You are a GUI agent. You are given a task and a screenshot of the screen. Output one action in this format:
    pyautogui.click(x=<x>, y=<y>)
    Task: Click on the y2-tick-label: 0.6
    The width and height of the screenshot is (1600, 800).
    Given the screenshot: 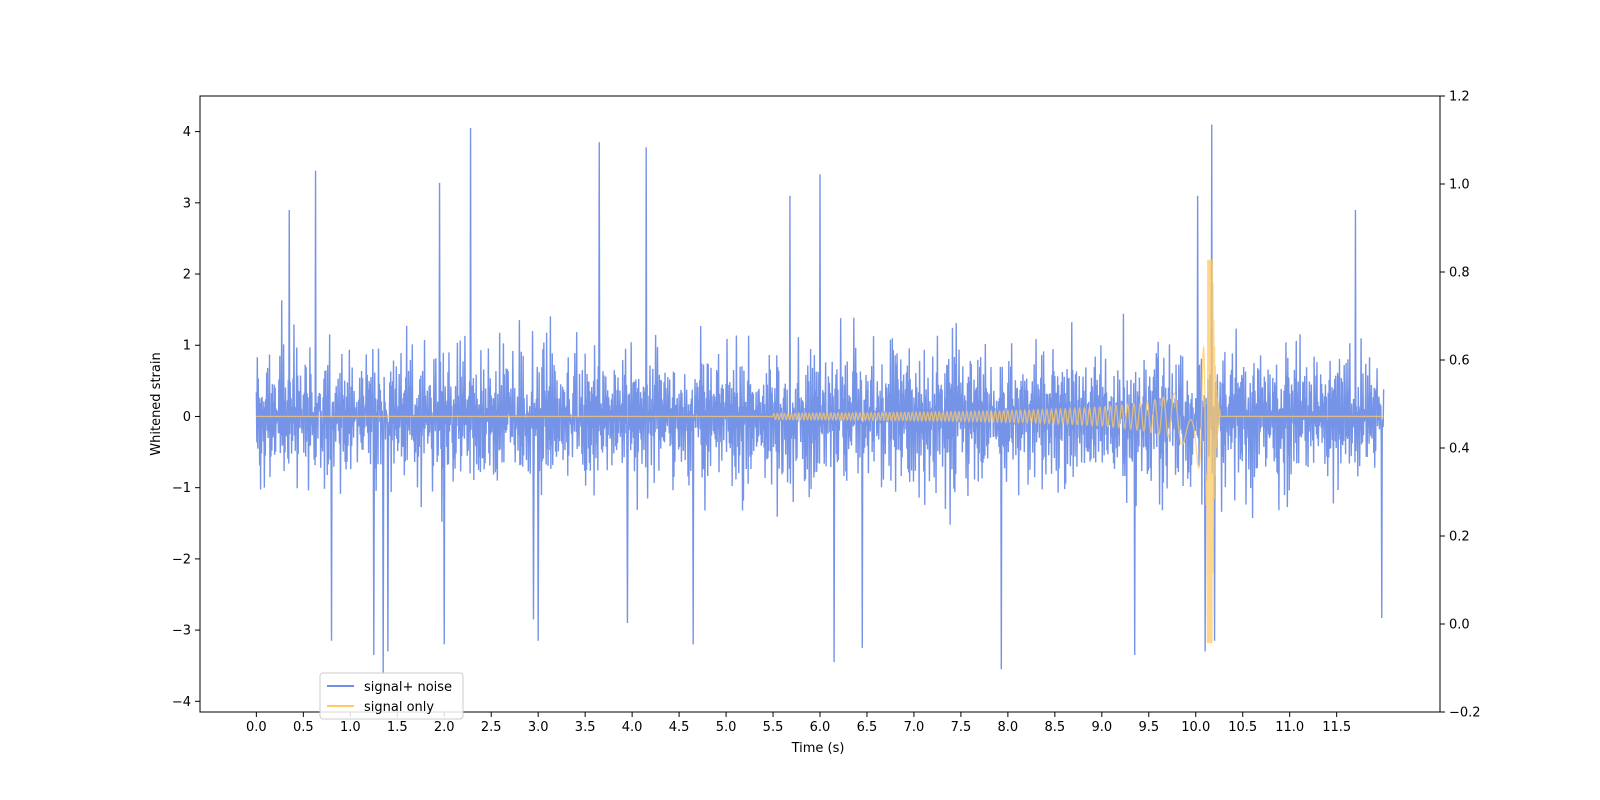 What is the action you would take?
    pyautogui.click(x=1459, y=361)
    